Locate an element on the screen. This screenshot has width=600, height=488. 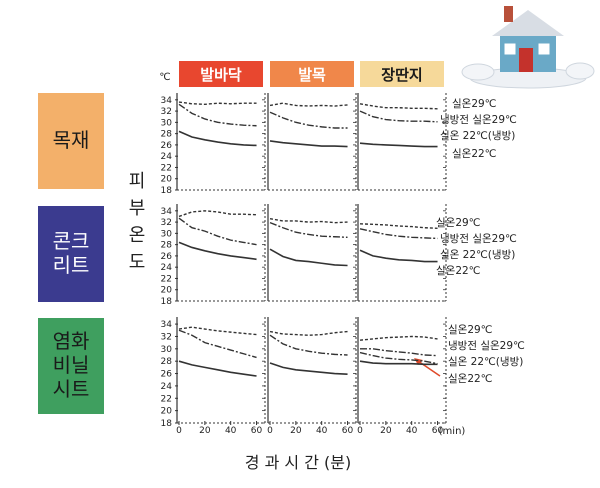
y-axis-title-char: 부 is located at coordinates (137, 208).